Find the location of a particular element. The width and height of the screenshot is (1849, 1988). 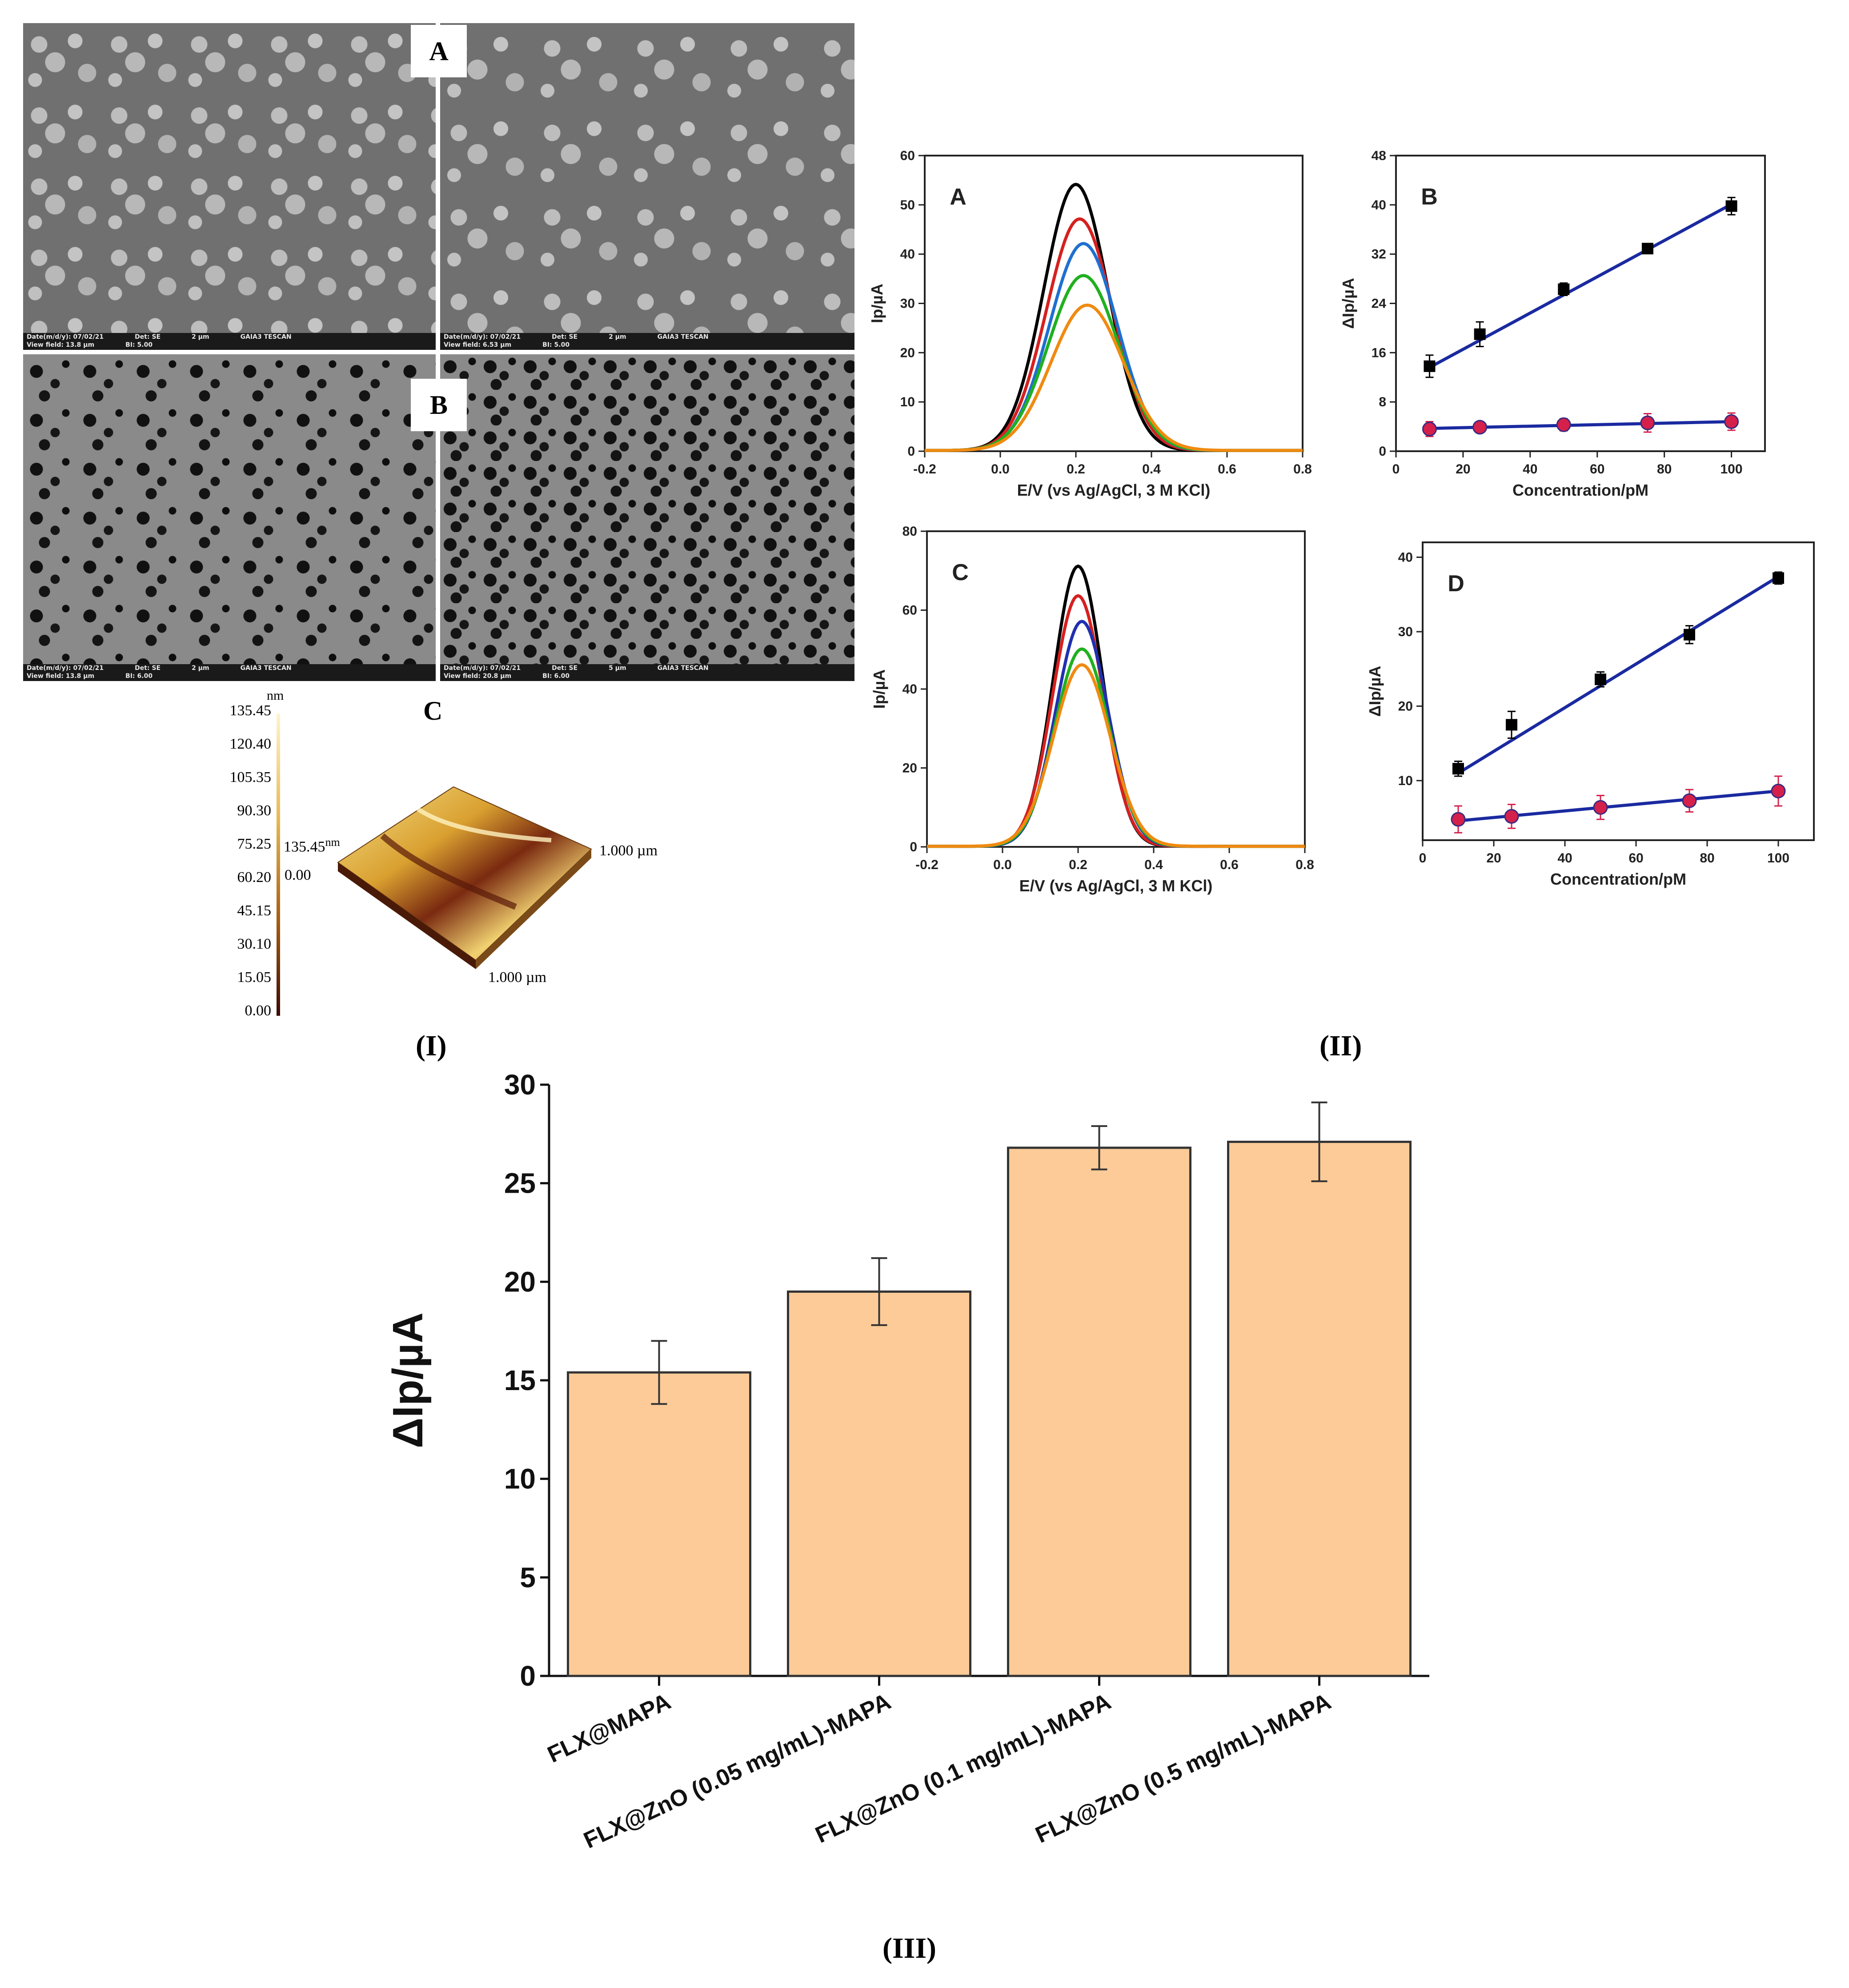

voltammogram-black is located at coordinates (1116, 706).